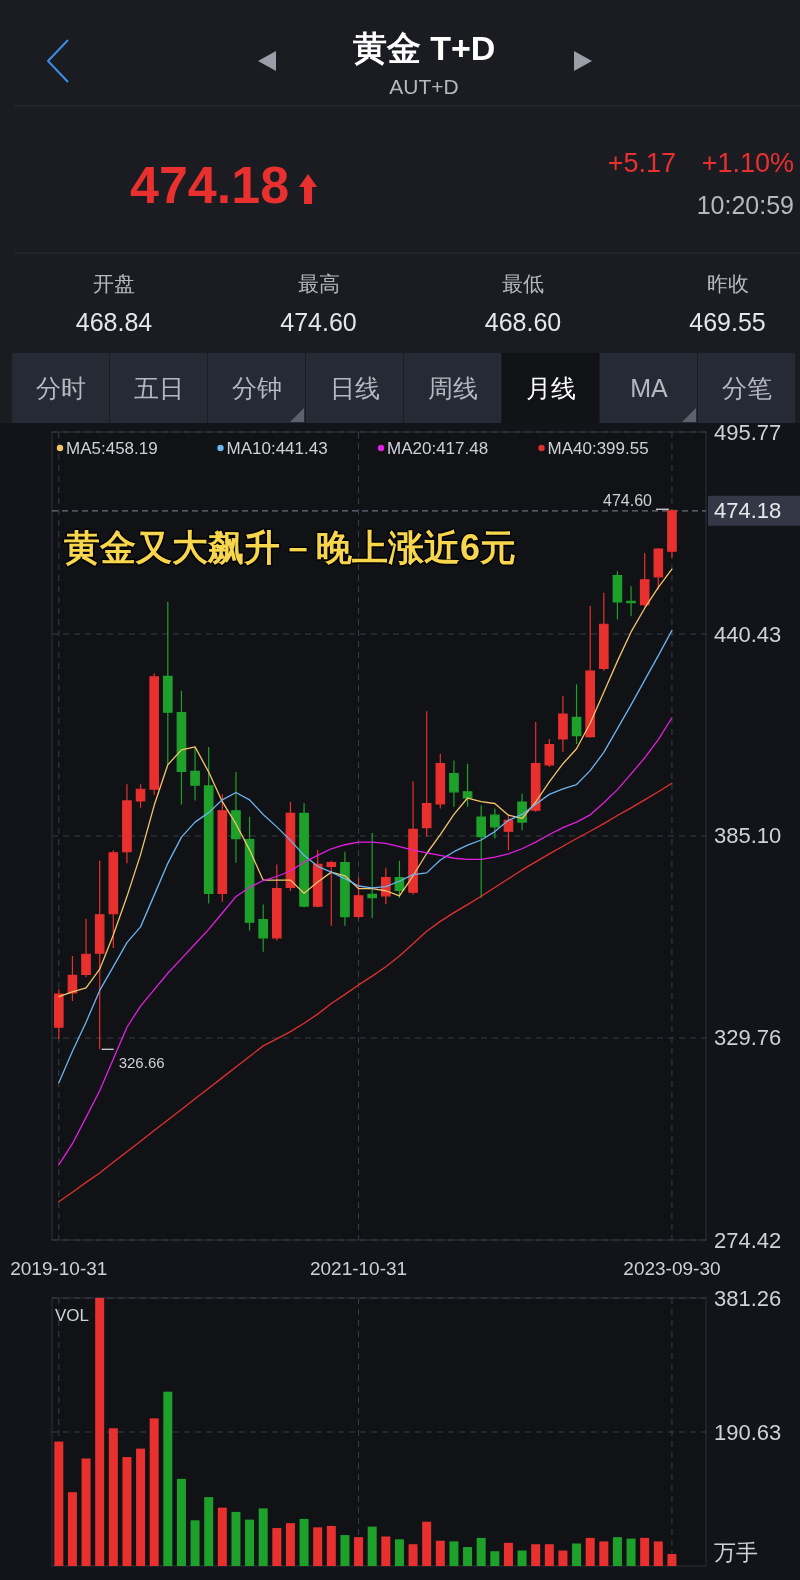 The image size is (800, 1580). What do you see at coordinates (727, 322) in the screenshot?
I see `text: 469.55` at bounding box center [727, 322].